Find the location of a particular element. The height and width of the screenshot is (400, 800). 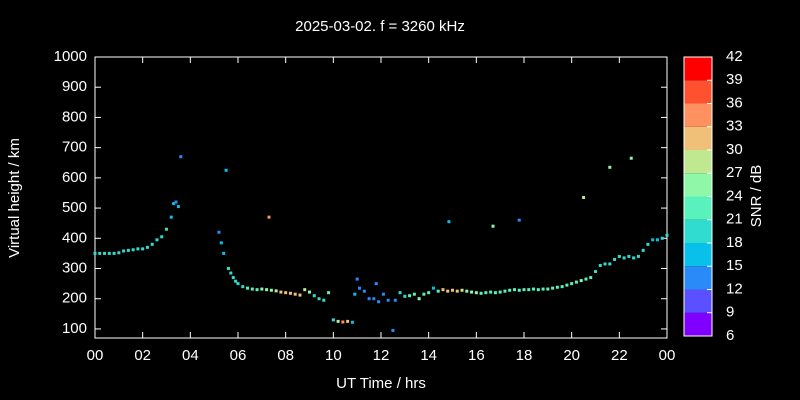

colorbar-label: SNR / dB is located at coordinates (756, 196).